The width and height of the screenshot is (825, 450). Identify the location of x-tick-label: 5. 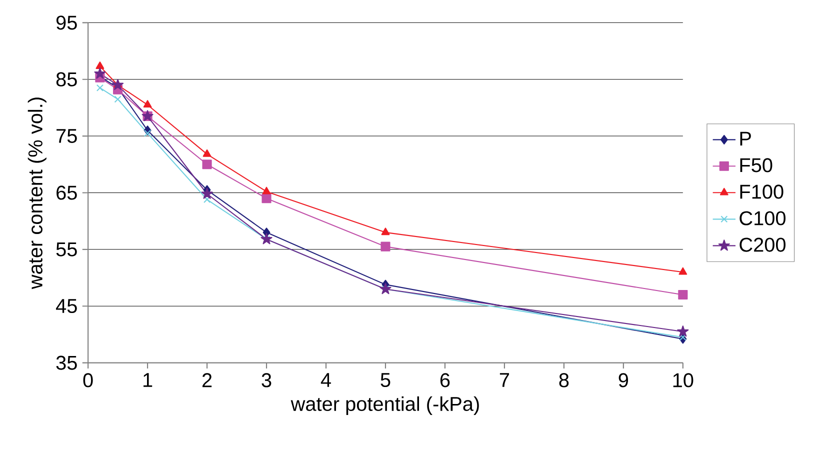
(385, 380).